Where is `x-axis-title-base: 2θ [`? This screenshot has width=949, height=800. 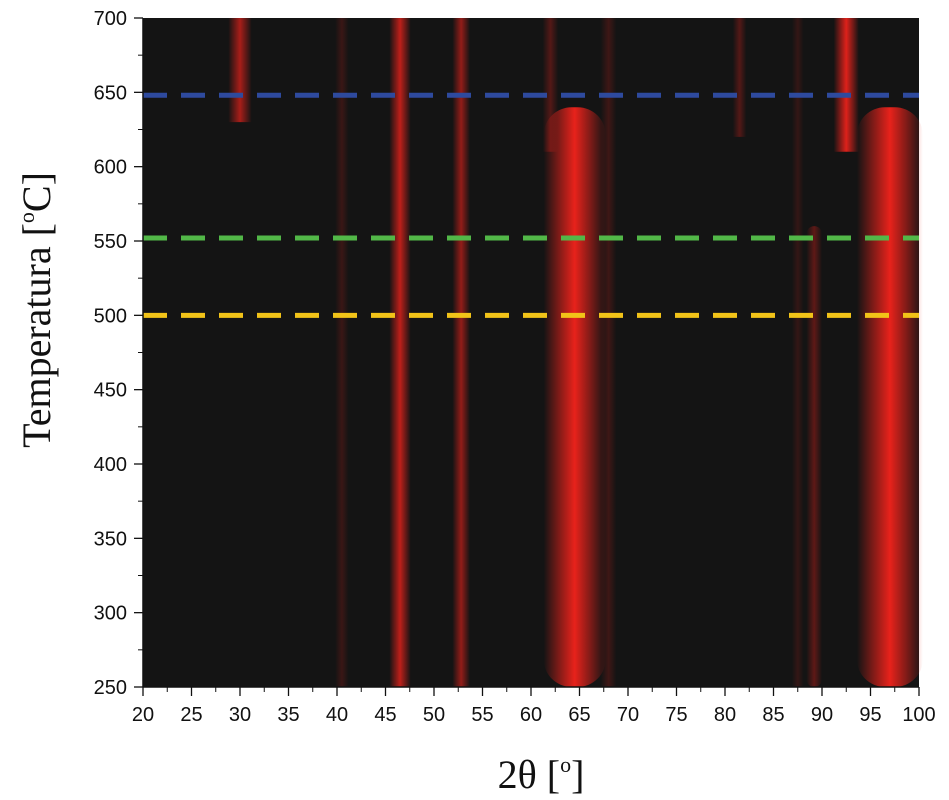 x-axis-title-base: 2θ [ is located at coordinates (529, 774).